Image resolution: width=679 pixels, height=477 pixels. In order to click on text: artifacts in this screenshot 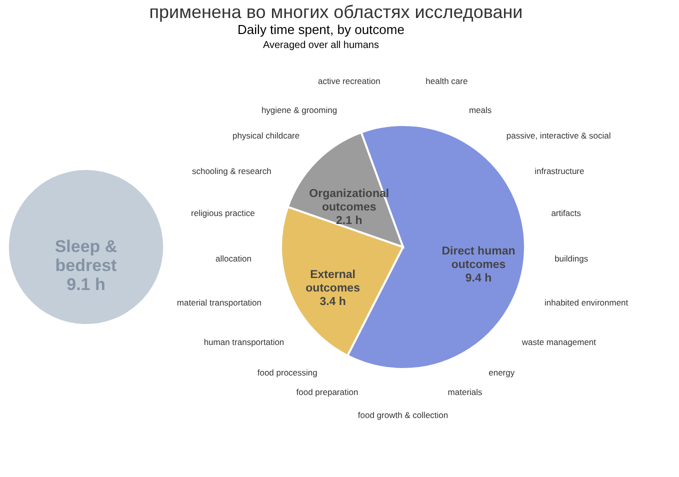, I will do `click(566, 213)`.